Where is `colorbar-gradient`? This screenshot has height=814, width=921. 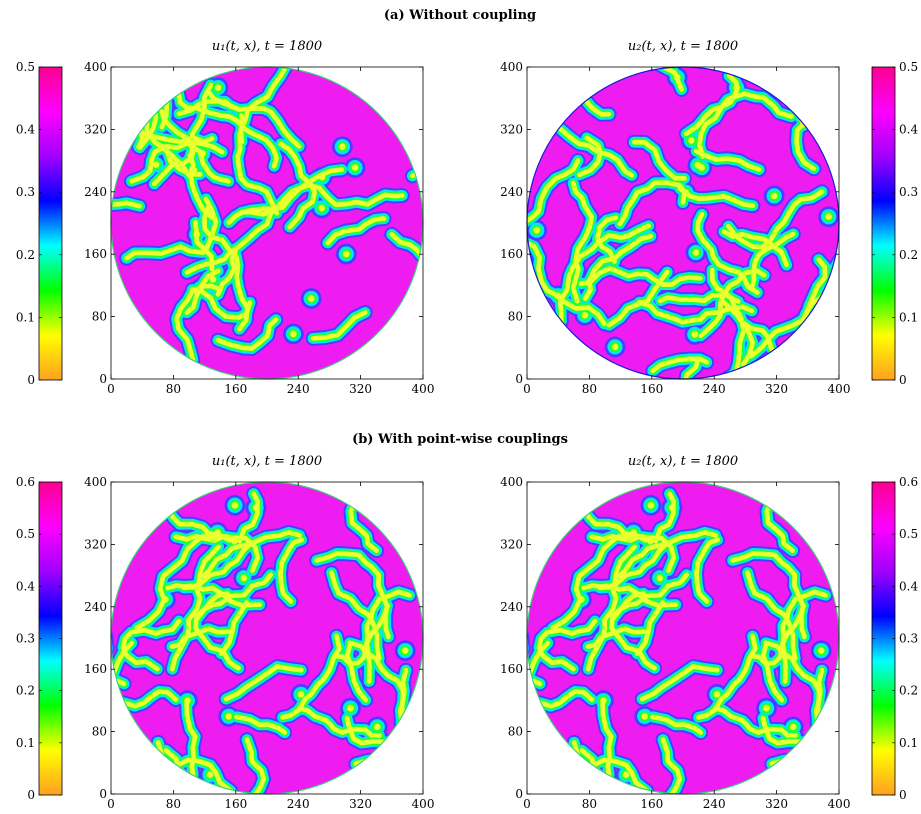 colorbar-gradient is located at coordinates (50, 638).